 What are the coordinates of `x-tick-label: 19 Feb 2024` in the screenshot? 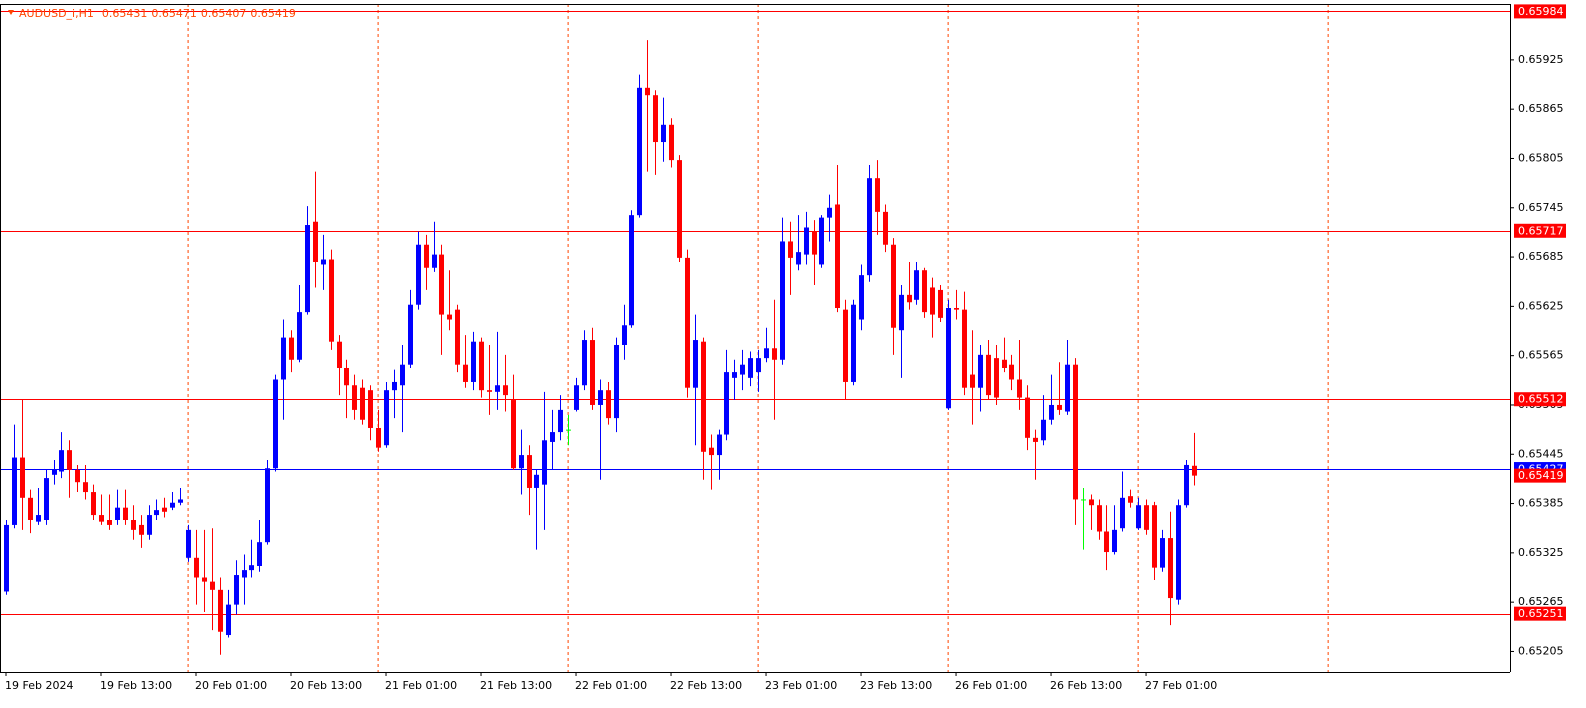 It's located at (39, 685).